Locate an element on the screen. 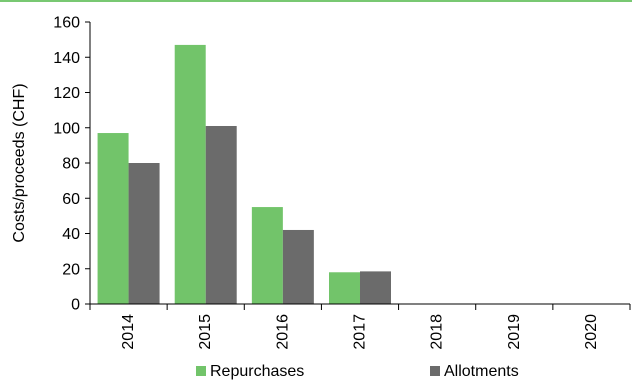  y-tick-label: 160 is located at coordinates (66, 23).